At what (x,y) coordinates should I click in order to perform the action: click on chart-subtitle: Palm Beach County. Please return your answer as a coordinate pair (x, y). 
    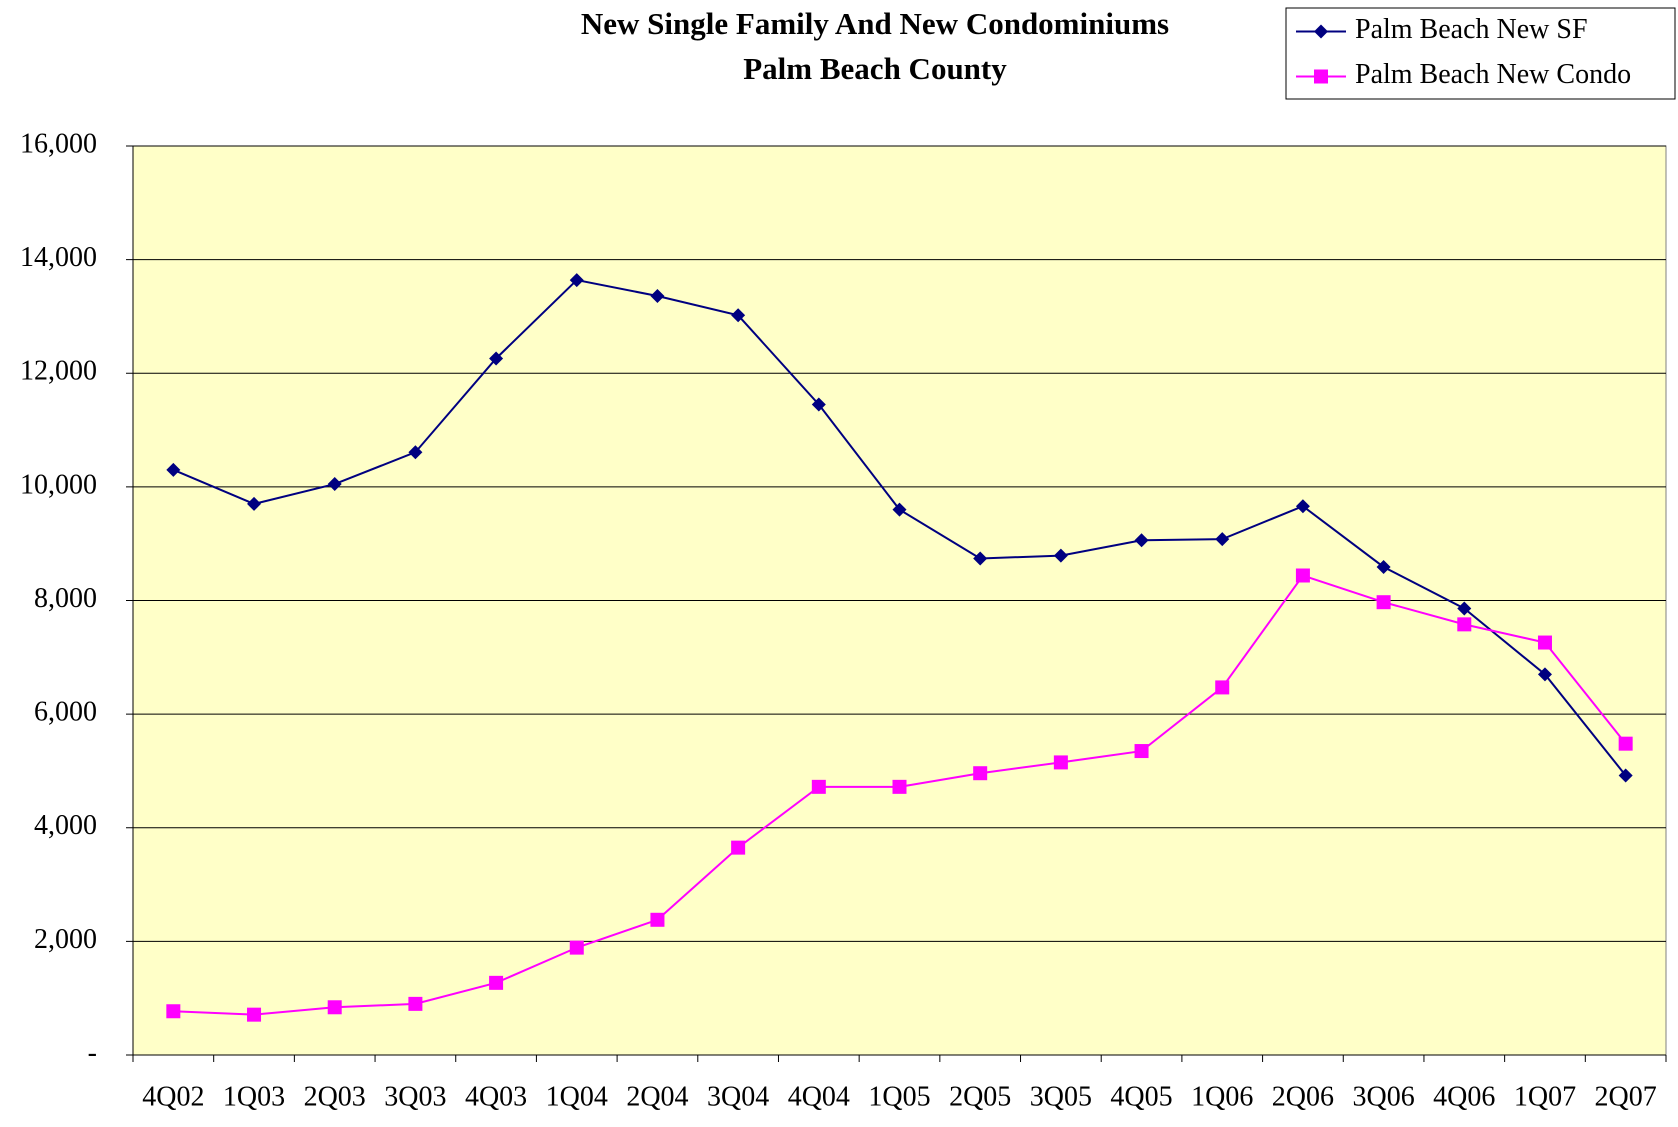
    Looking at the image, I should click on (875, 68).